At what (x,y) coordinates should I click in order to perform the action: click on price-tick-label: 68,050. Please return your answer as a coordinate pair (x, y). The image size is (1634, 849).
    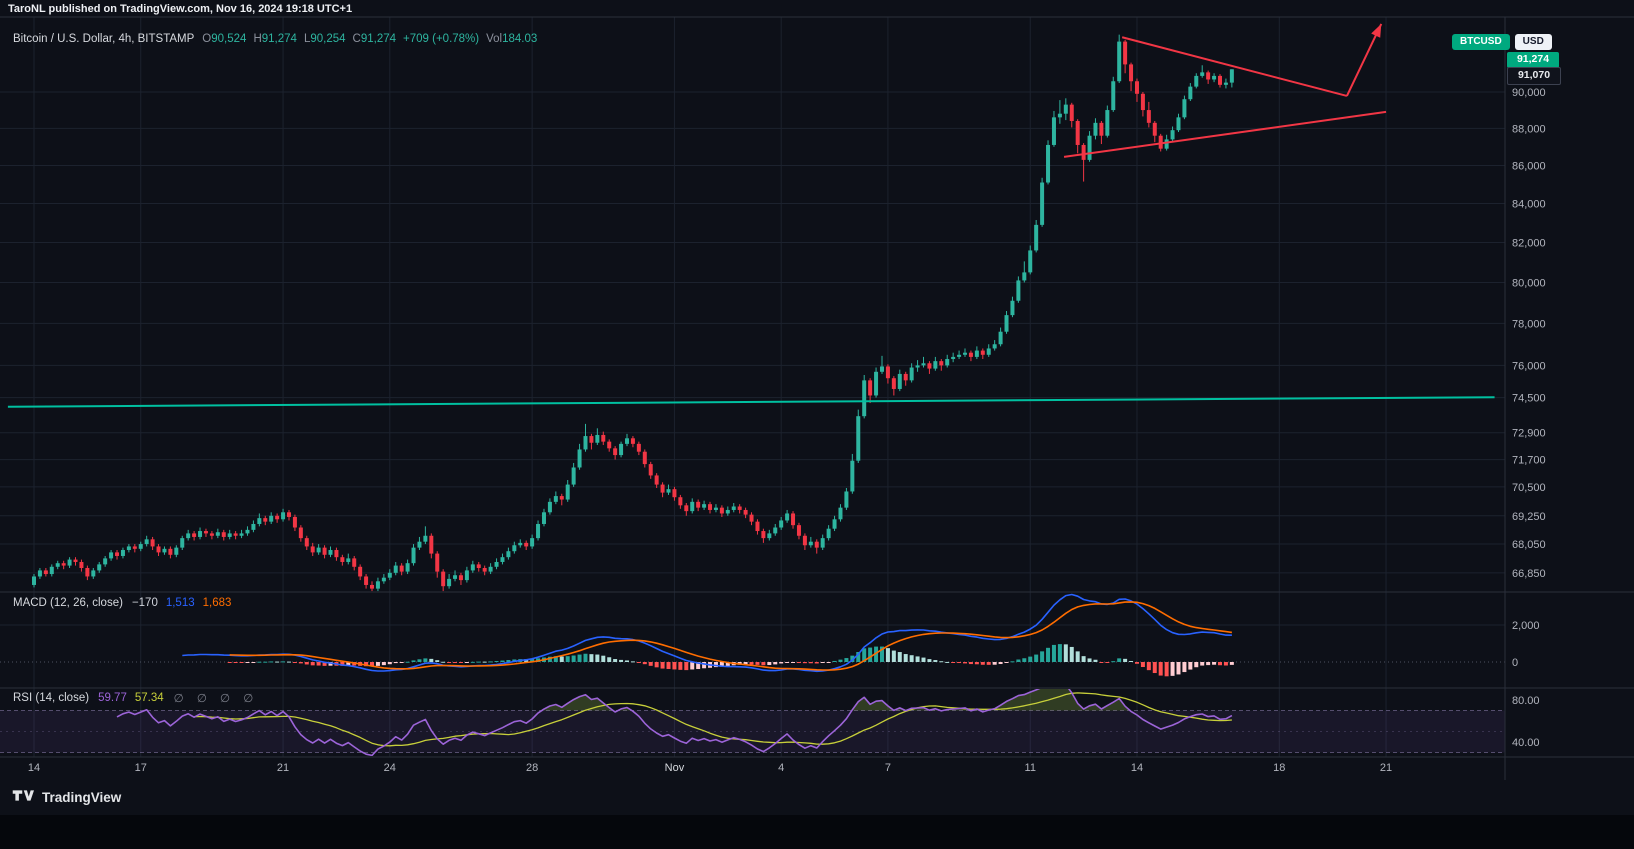
    Looking at the image, I should click on (1529, 545).